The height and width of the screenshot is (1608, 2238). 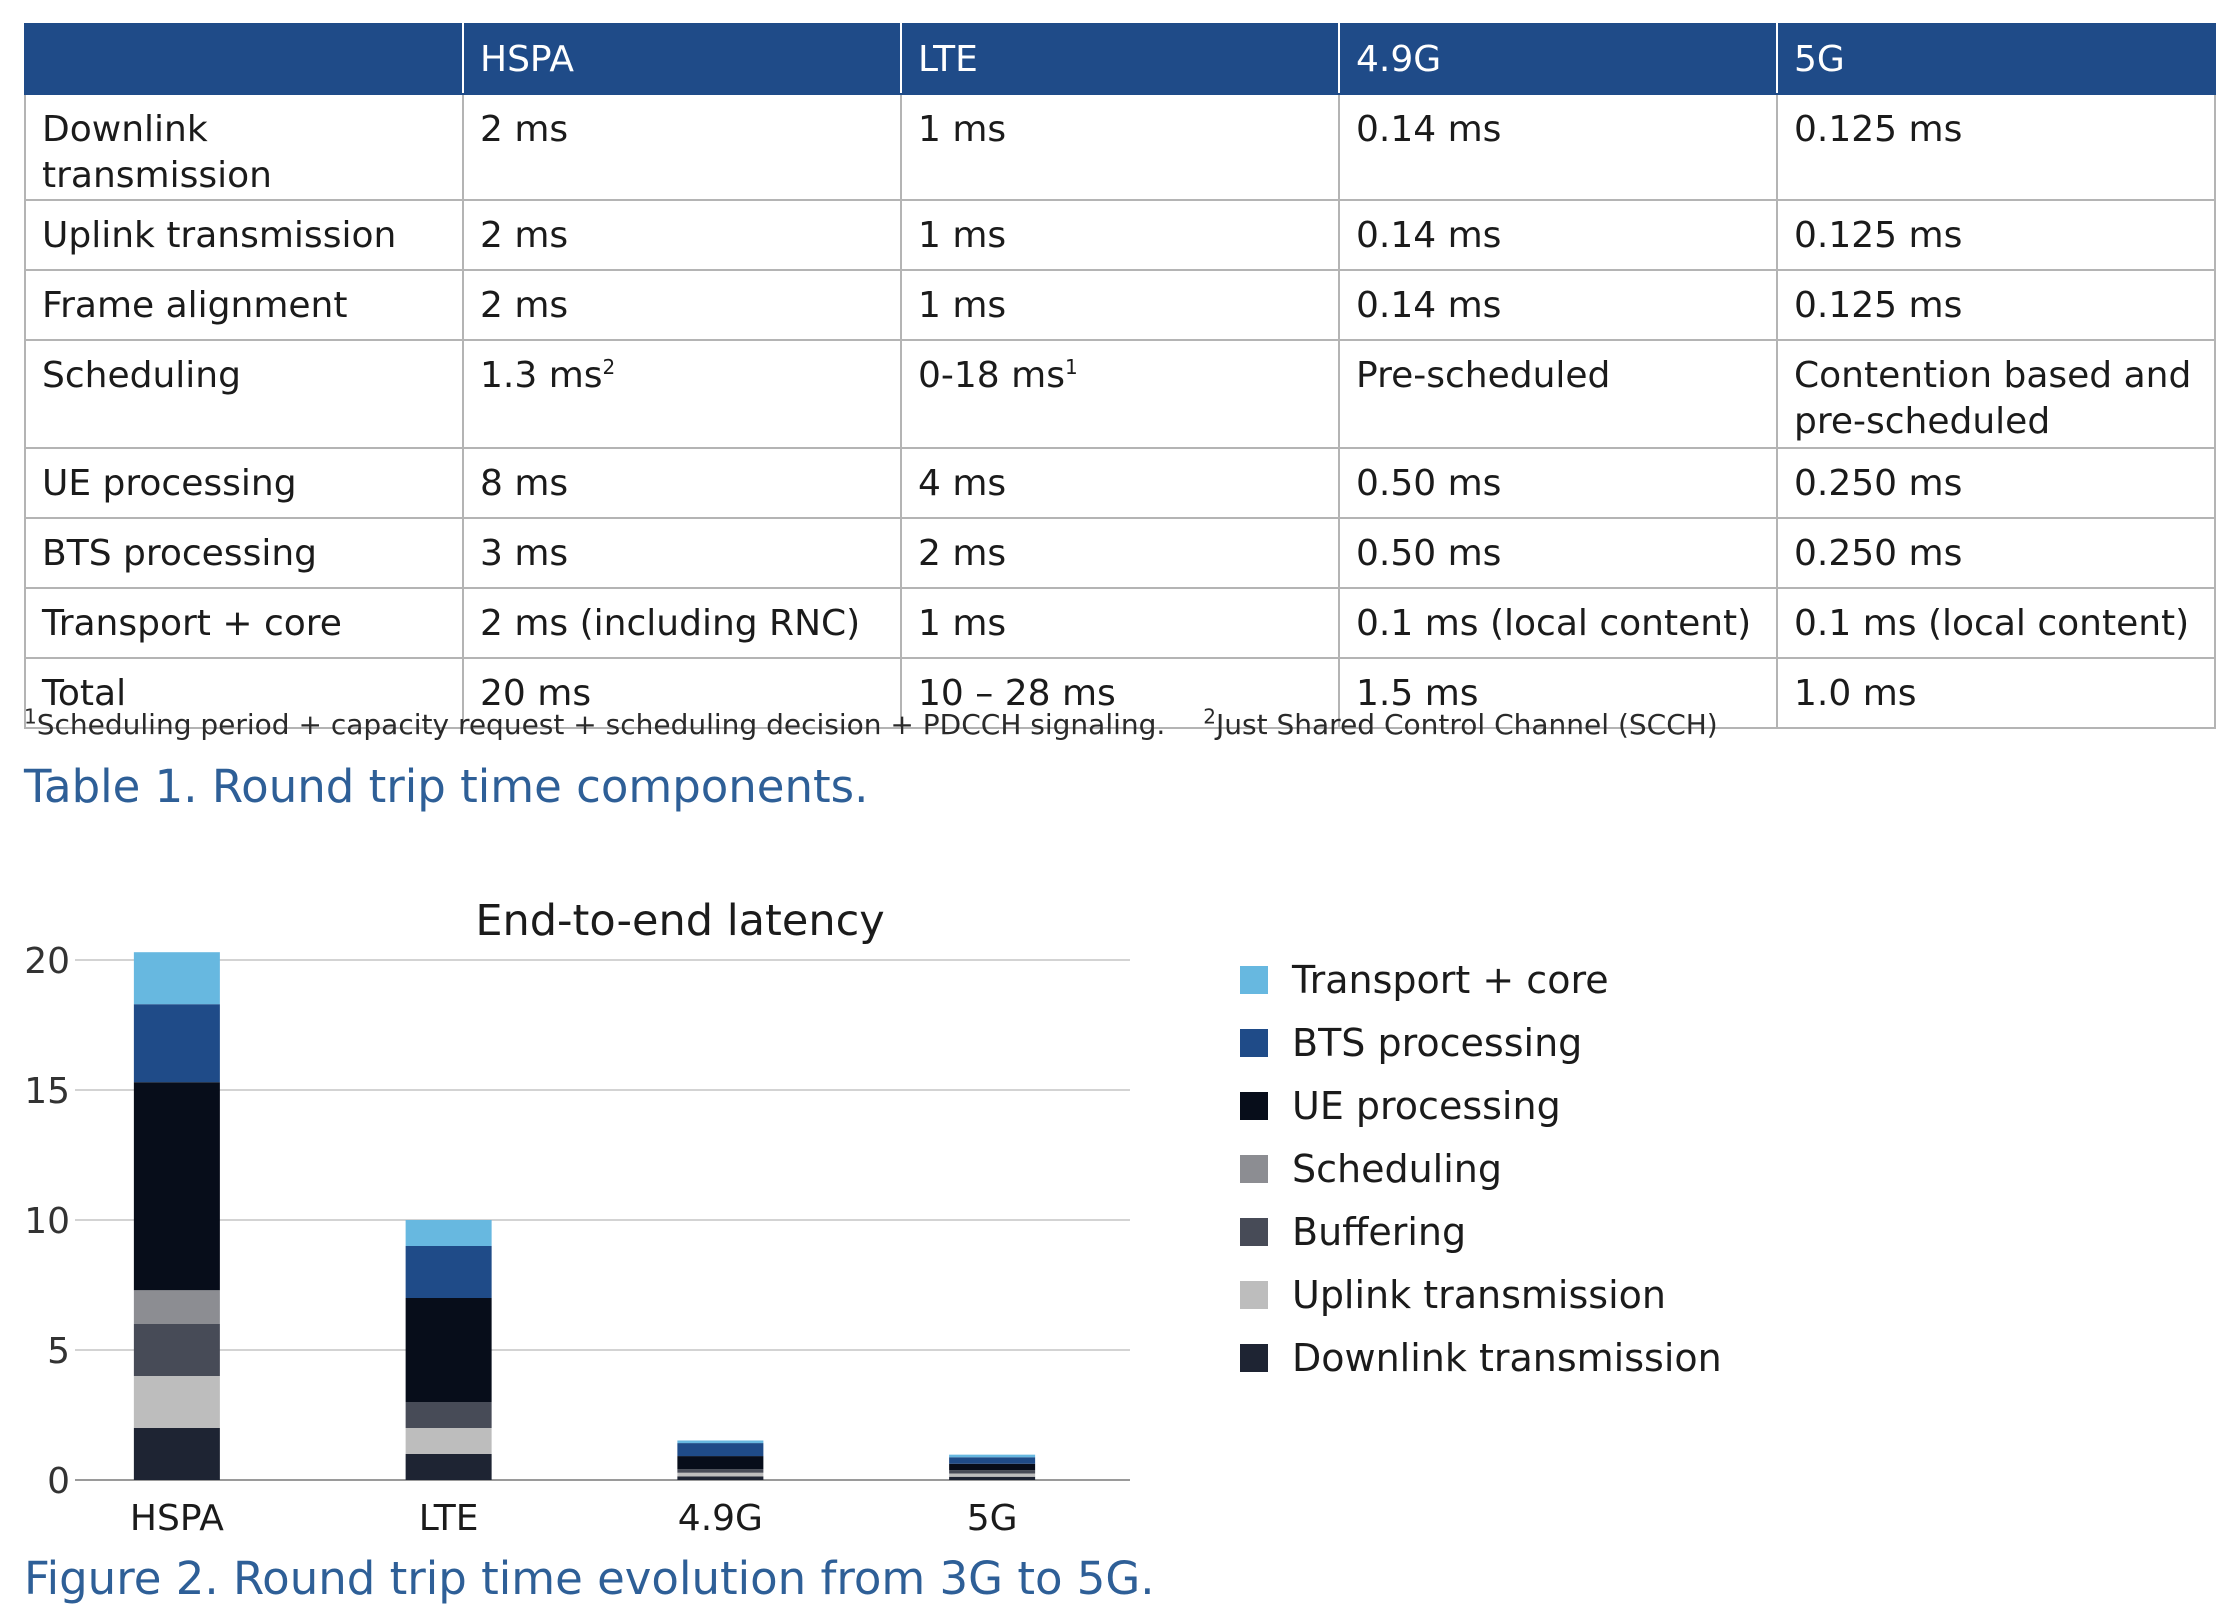 I want to click on row-label: Total, so click(x=244, y=693).